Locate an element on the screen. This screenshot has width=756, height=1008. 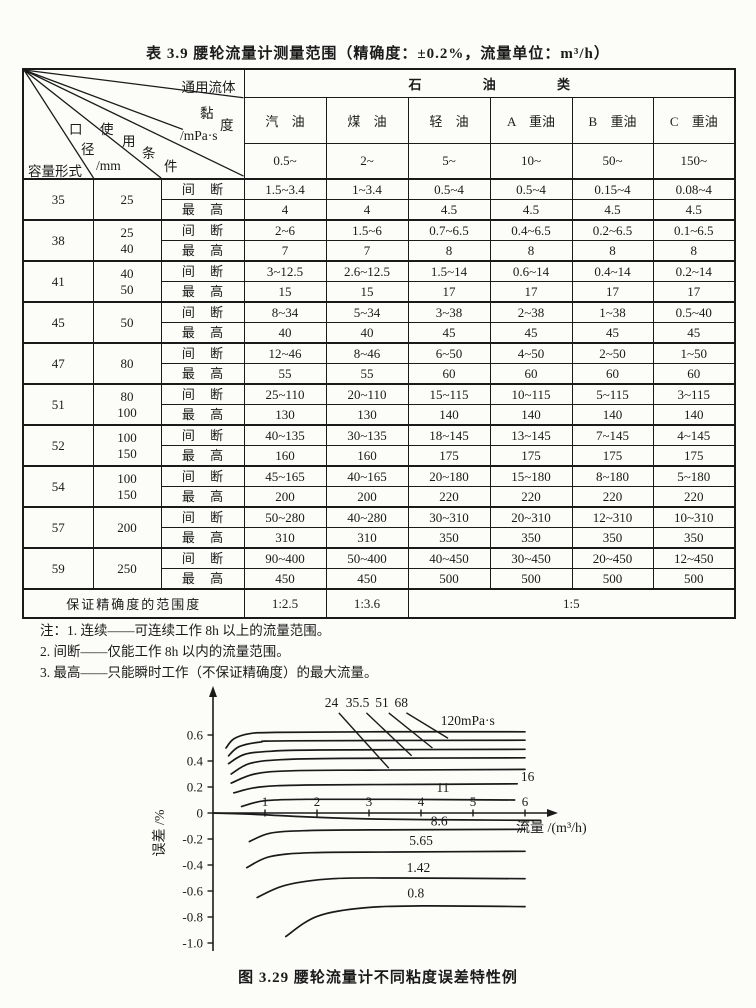
table-row: 最 高 160 160 175 175 175 175 is located at coordinates (379, 456).